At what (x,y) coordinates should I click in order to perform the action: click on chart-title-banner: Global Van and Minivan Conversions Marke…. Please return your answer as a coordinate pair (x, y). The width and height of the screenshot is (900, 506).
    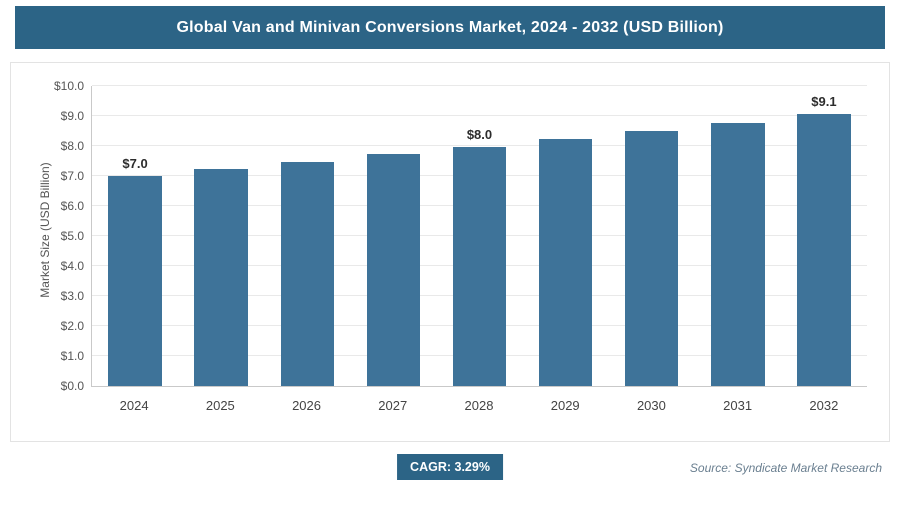
    Looking at the image, I should click on (450, 27).